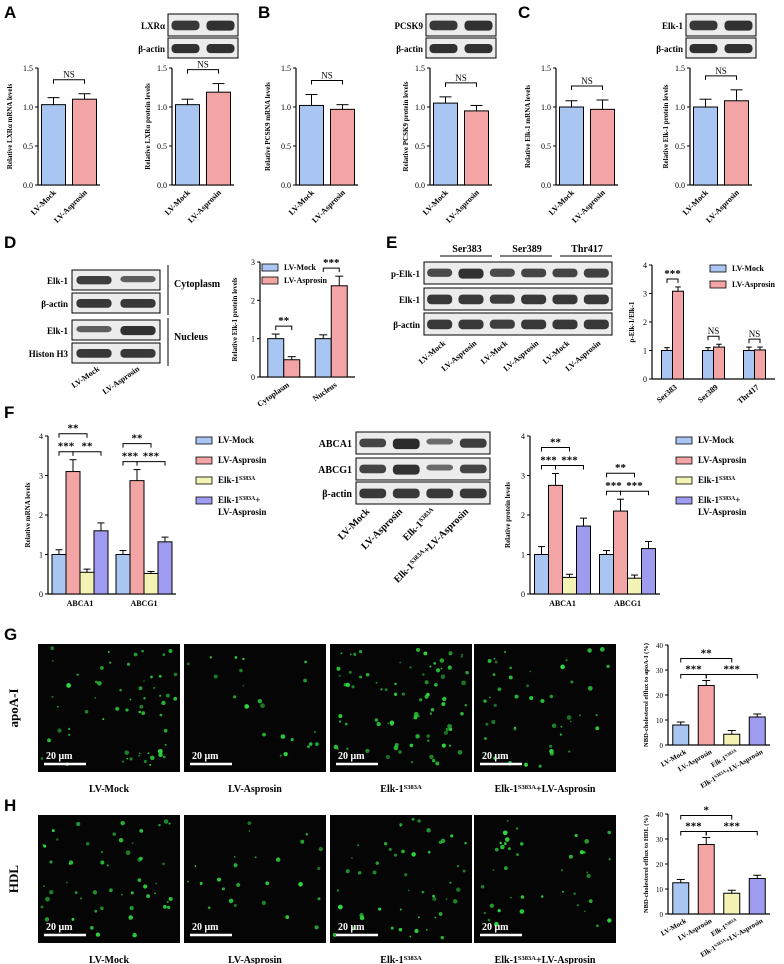 Image resolution: width=784 pixels, height=964 pixels. I want to click on x-tick-label: ABCG1, so click(627, 603).